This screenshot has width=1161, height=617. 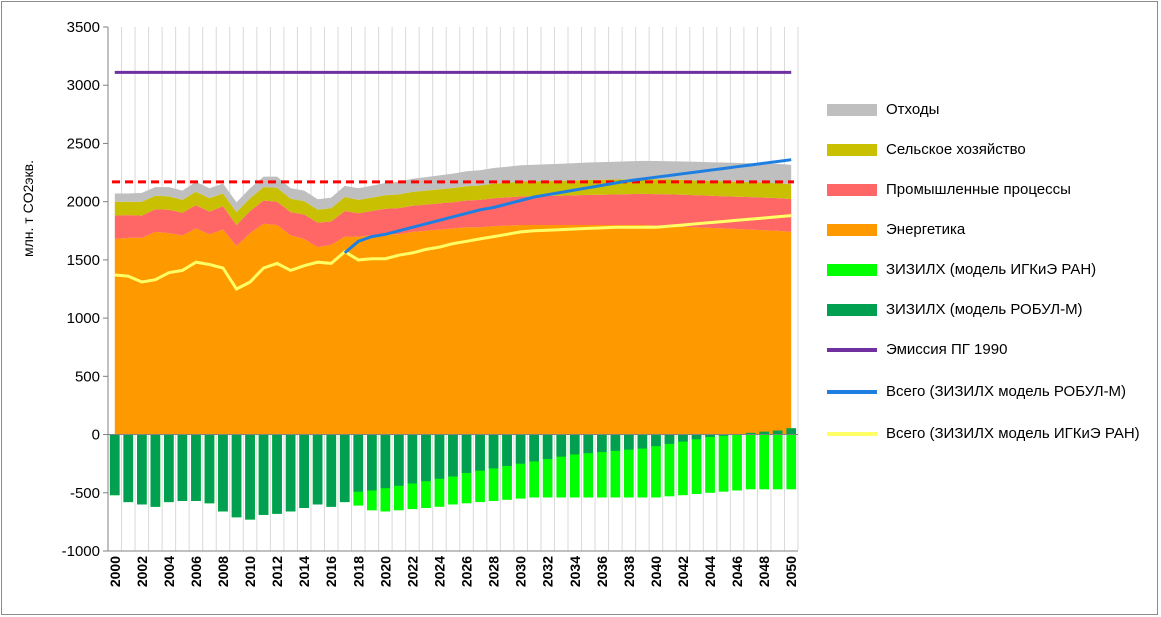 I want to click on waste-area, so click(x=453, y=186).